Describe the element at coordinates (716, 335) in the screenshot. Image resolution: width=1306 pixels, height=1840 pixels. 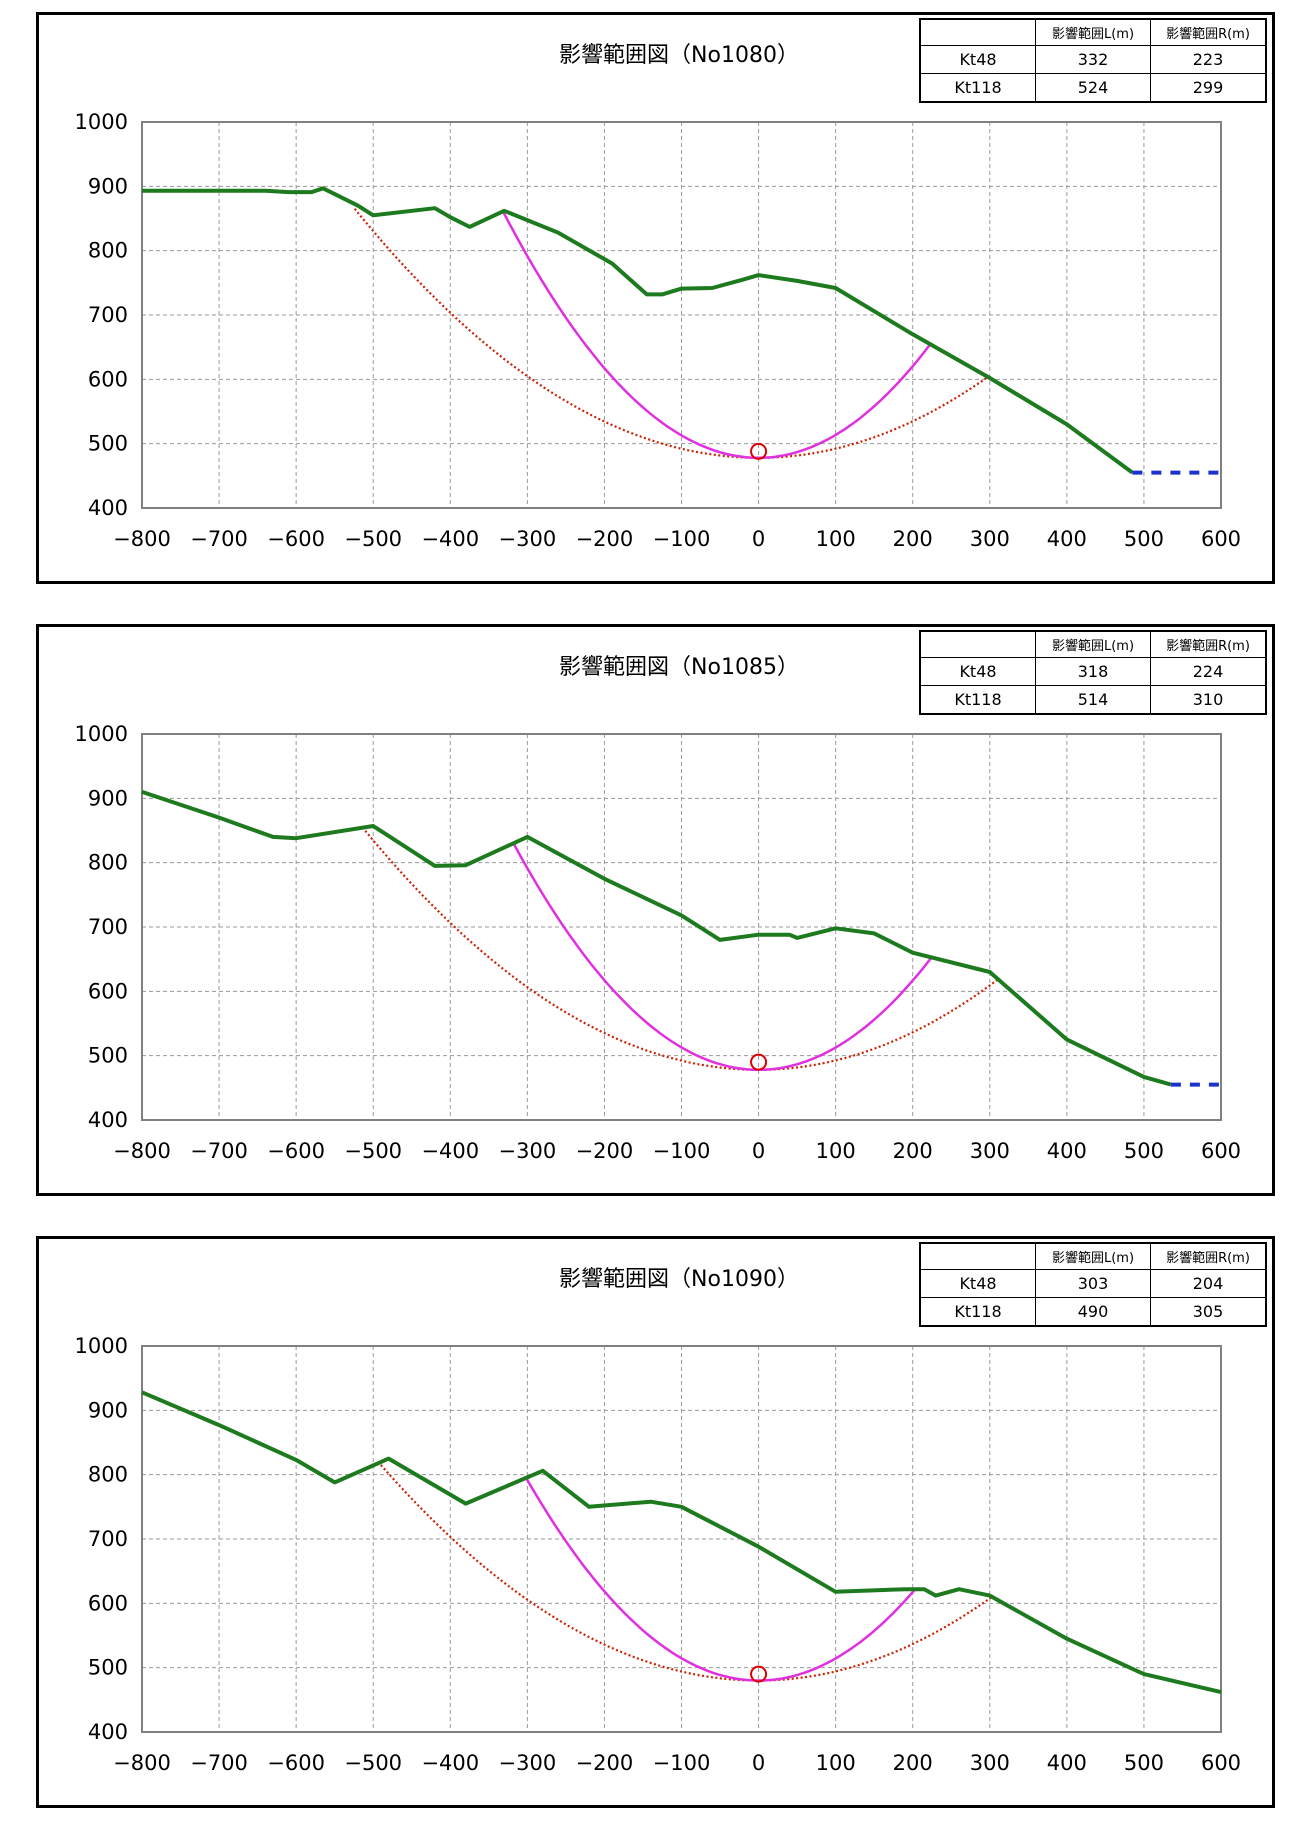
I see `influence-arc-kt48` at that location.